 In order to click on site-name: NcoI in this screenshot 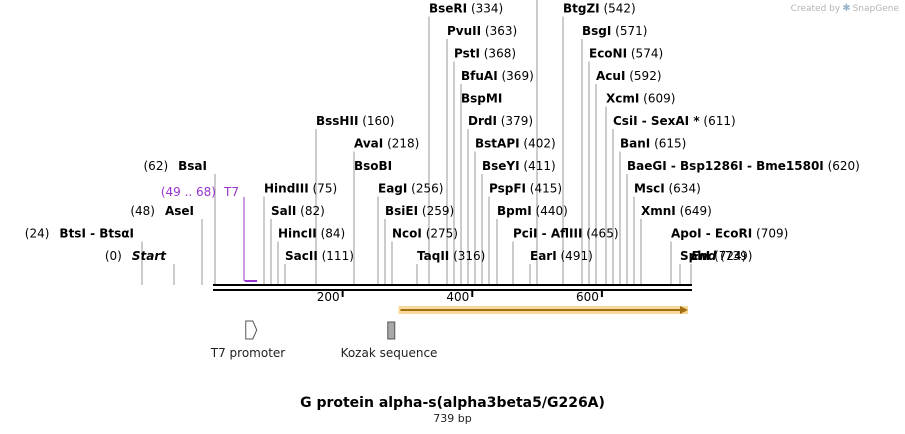, I will do `click(407, 234)`.